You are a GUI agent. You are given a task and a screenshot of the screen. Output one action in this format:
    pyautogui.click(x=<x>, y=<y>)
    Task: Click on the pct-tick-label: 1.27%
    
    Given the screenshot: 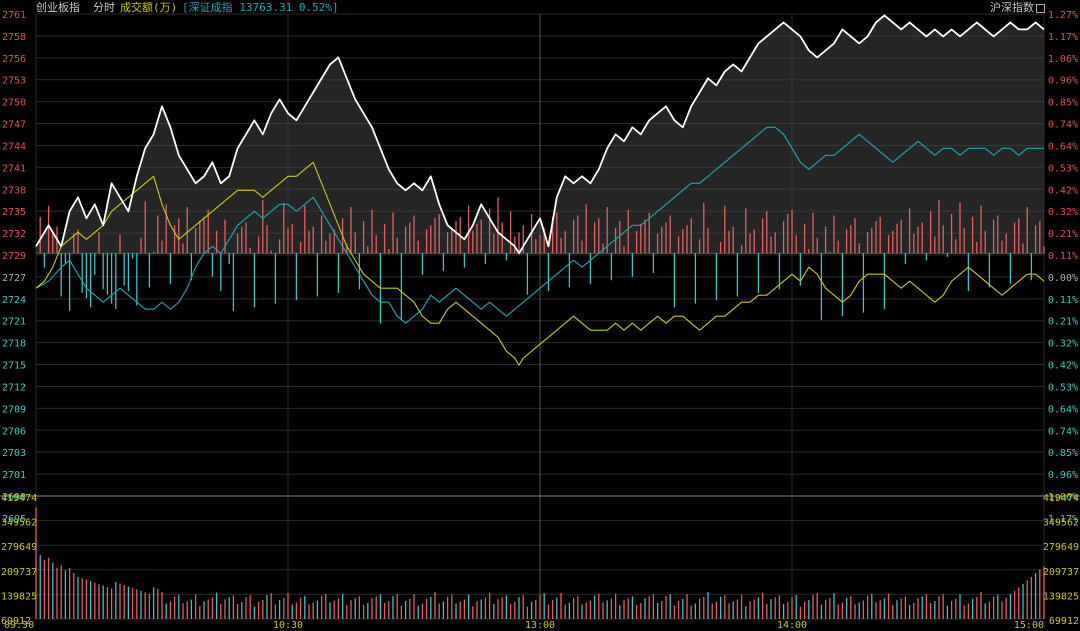 What is the action you would take?
    pyautogui.click(x=1063, y=15)
    